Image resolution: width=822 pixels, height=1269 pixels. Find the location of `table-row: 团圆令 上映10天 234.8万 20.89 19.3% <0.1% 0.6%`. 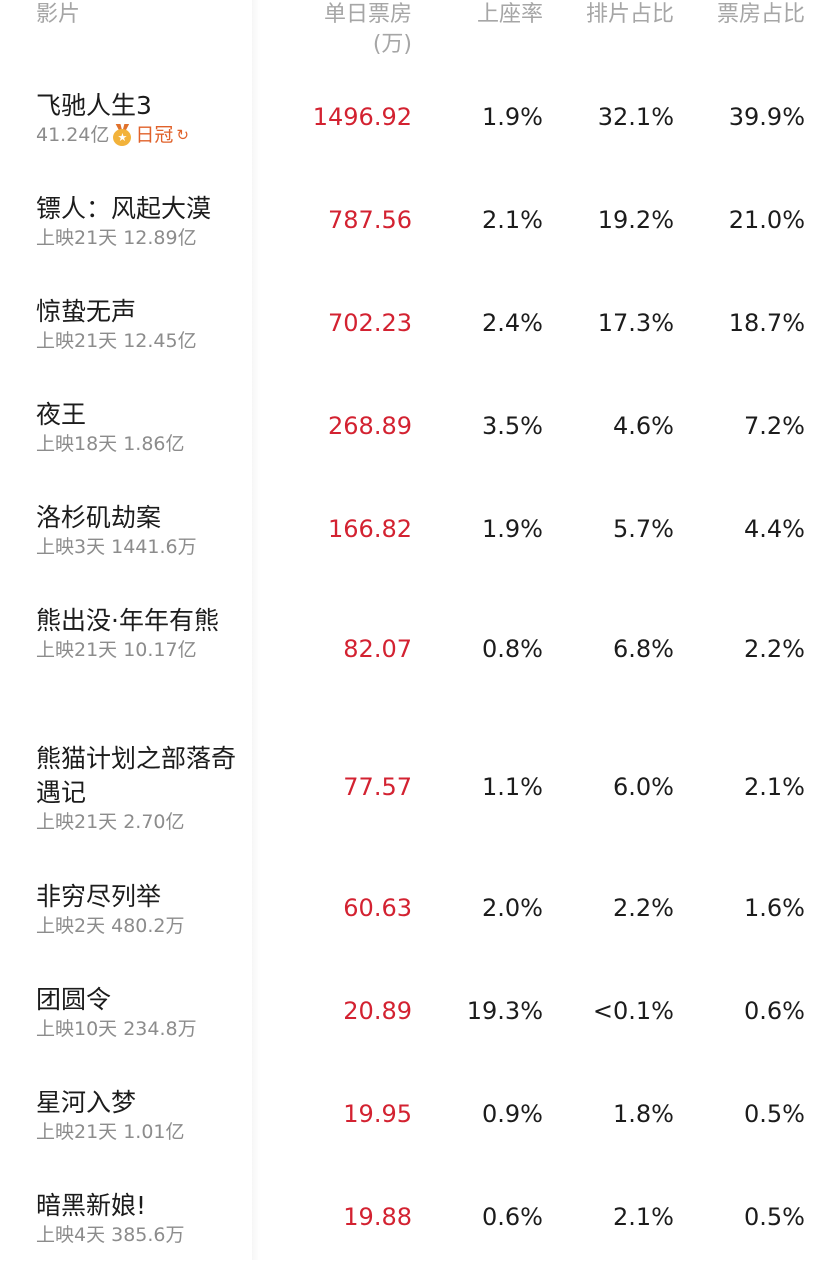

table-row: 团圆令 上映10天 234.8万 20.89 19.3% <0.1% 0.6% is located at coordinates (411, 1011).